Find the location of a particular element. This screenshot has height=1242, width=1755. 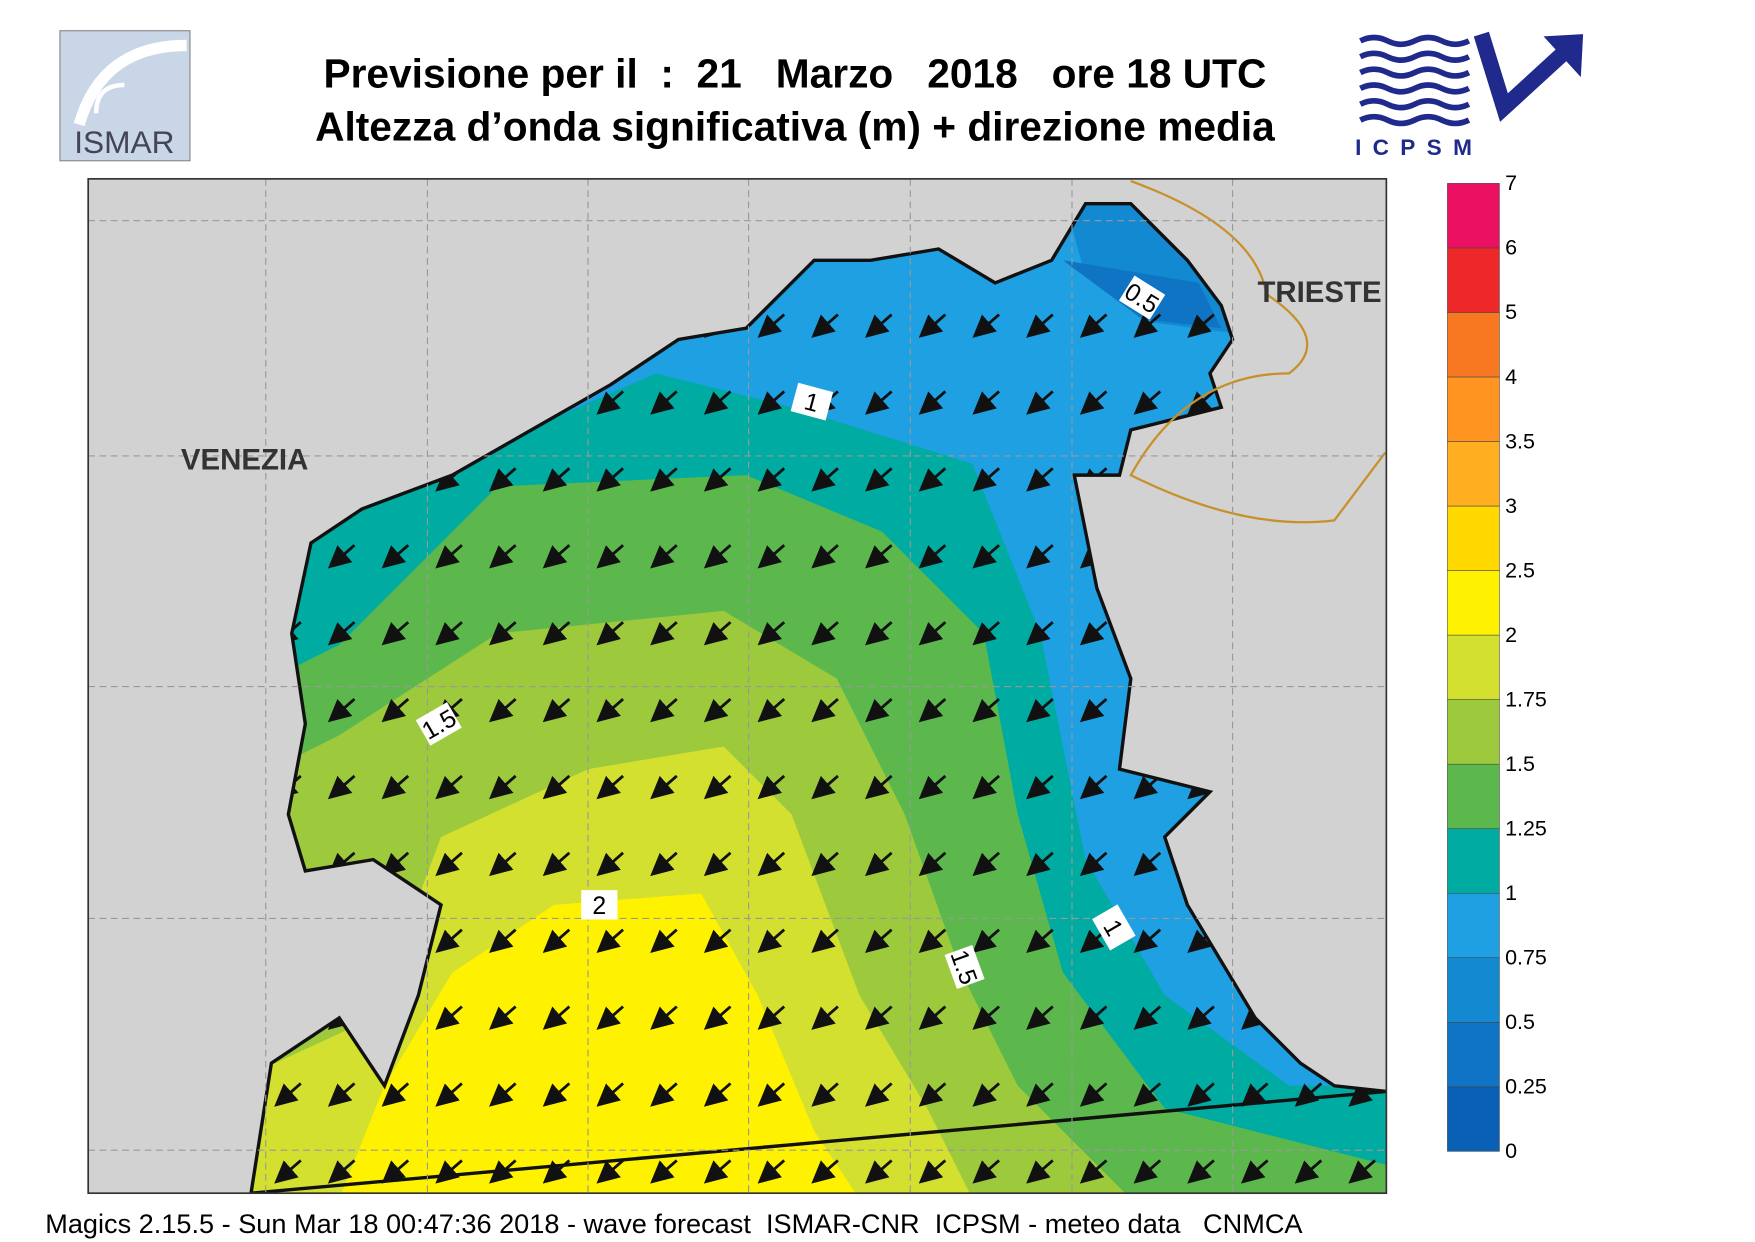

icpsm-logo: ICPSM is located at coordinates (1469, 95).